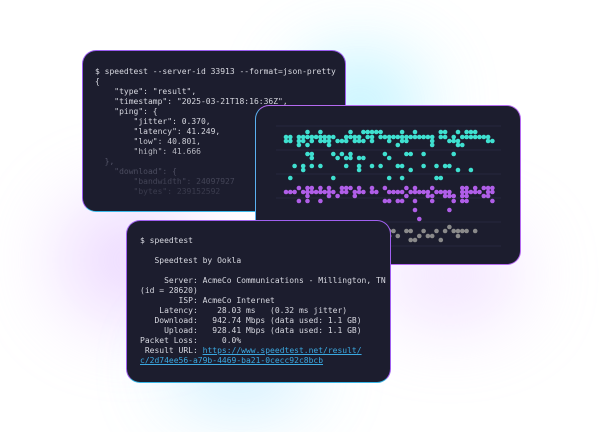  I want to click on json-line: "timestamp": "2025-03-21T18:16:36Z",, so click(191, 101).